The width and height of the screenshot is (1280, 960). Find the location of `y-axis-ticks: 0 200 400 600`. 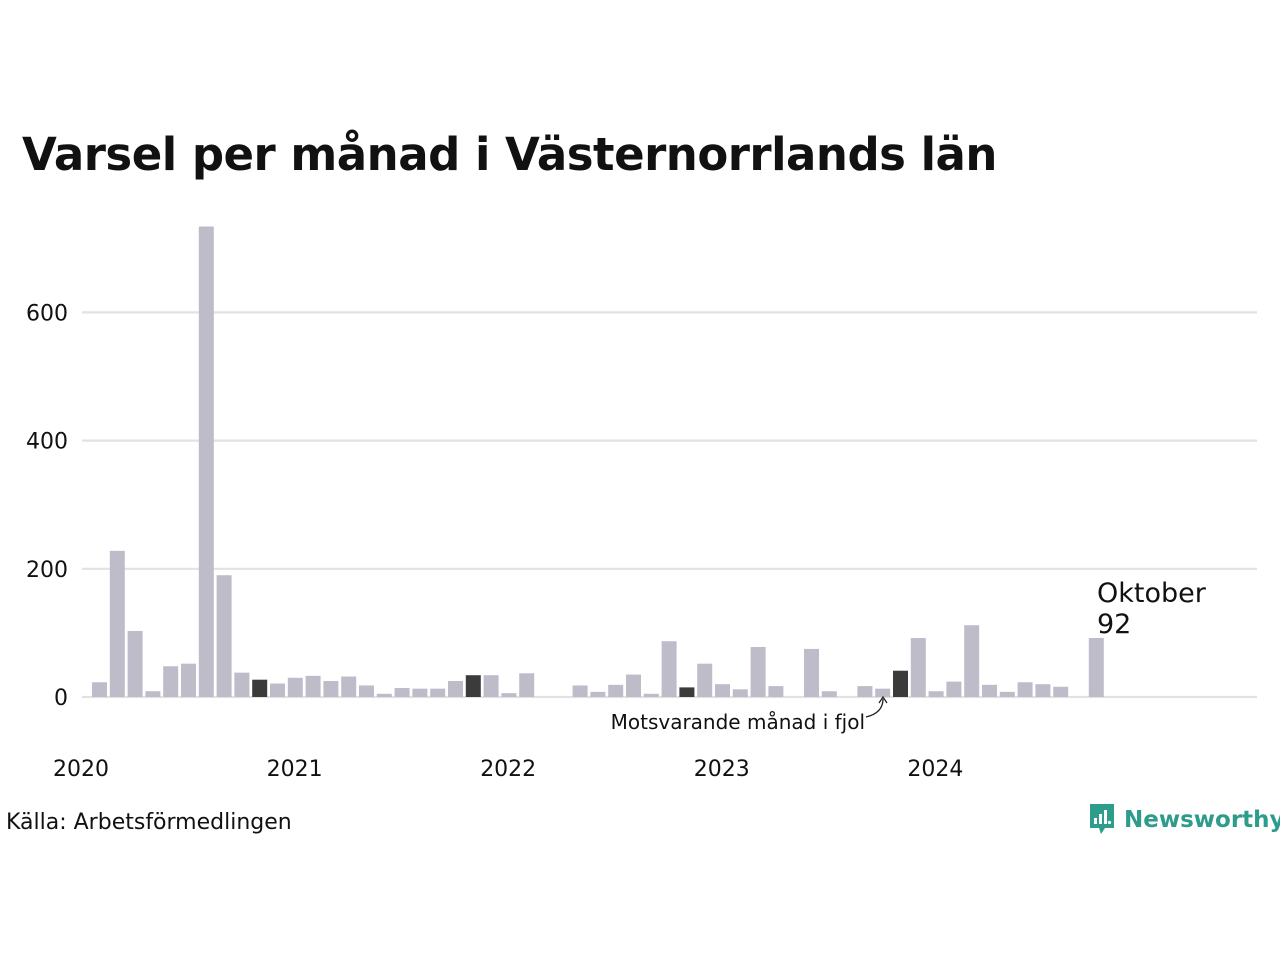

y-axis-ticks: 0 200 400 600 is located at coordinates (47, 506).